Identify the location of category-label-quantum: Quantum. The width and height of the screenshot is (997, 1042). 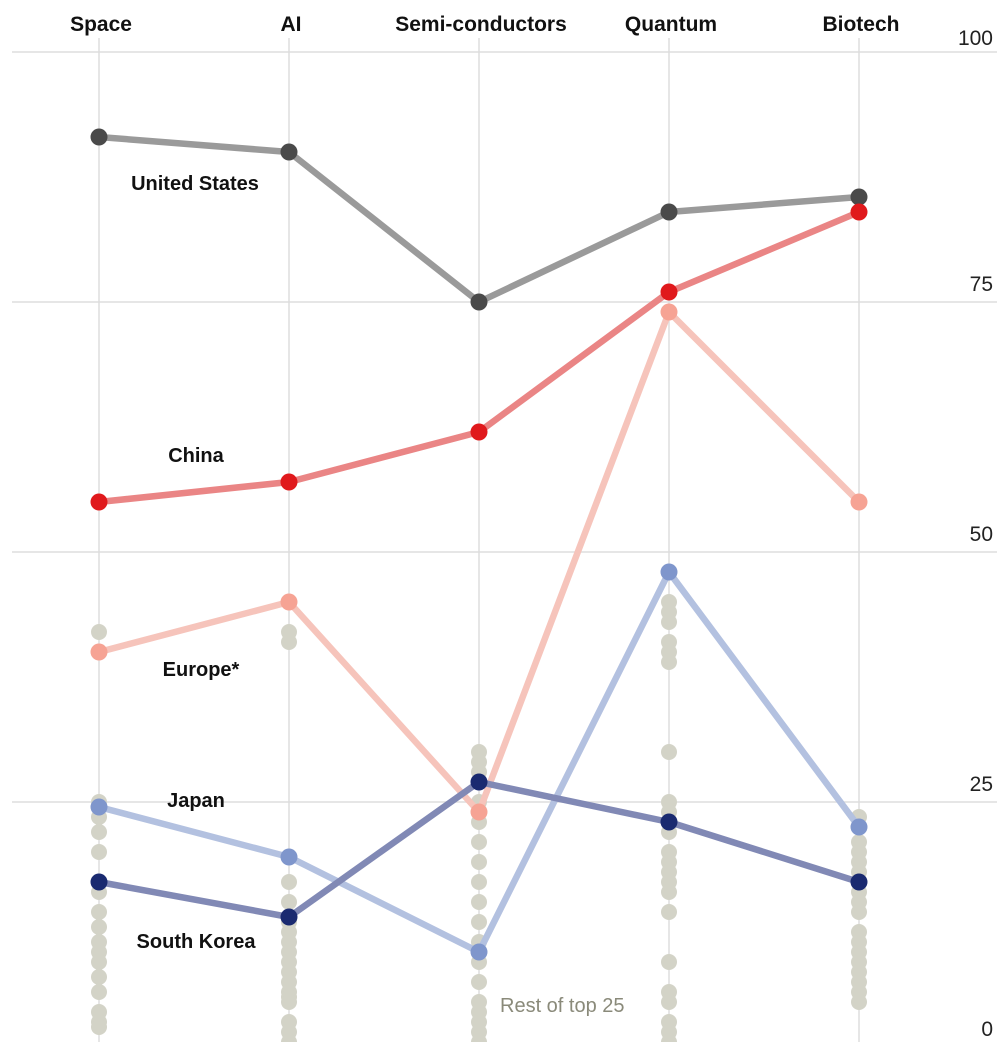
(671, 24).